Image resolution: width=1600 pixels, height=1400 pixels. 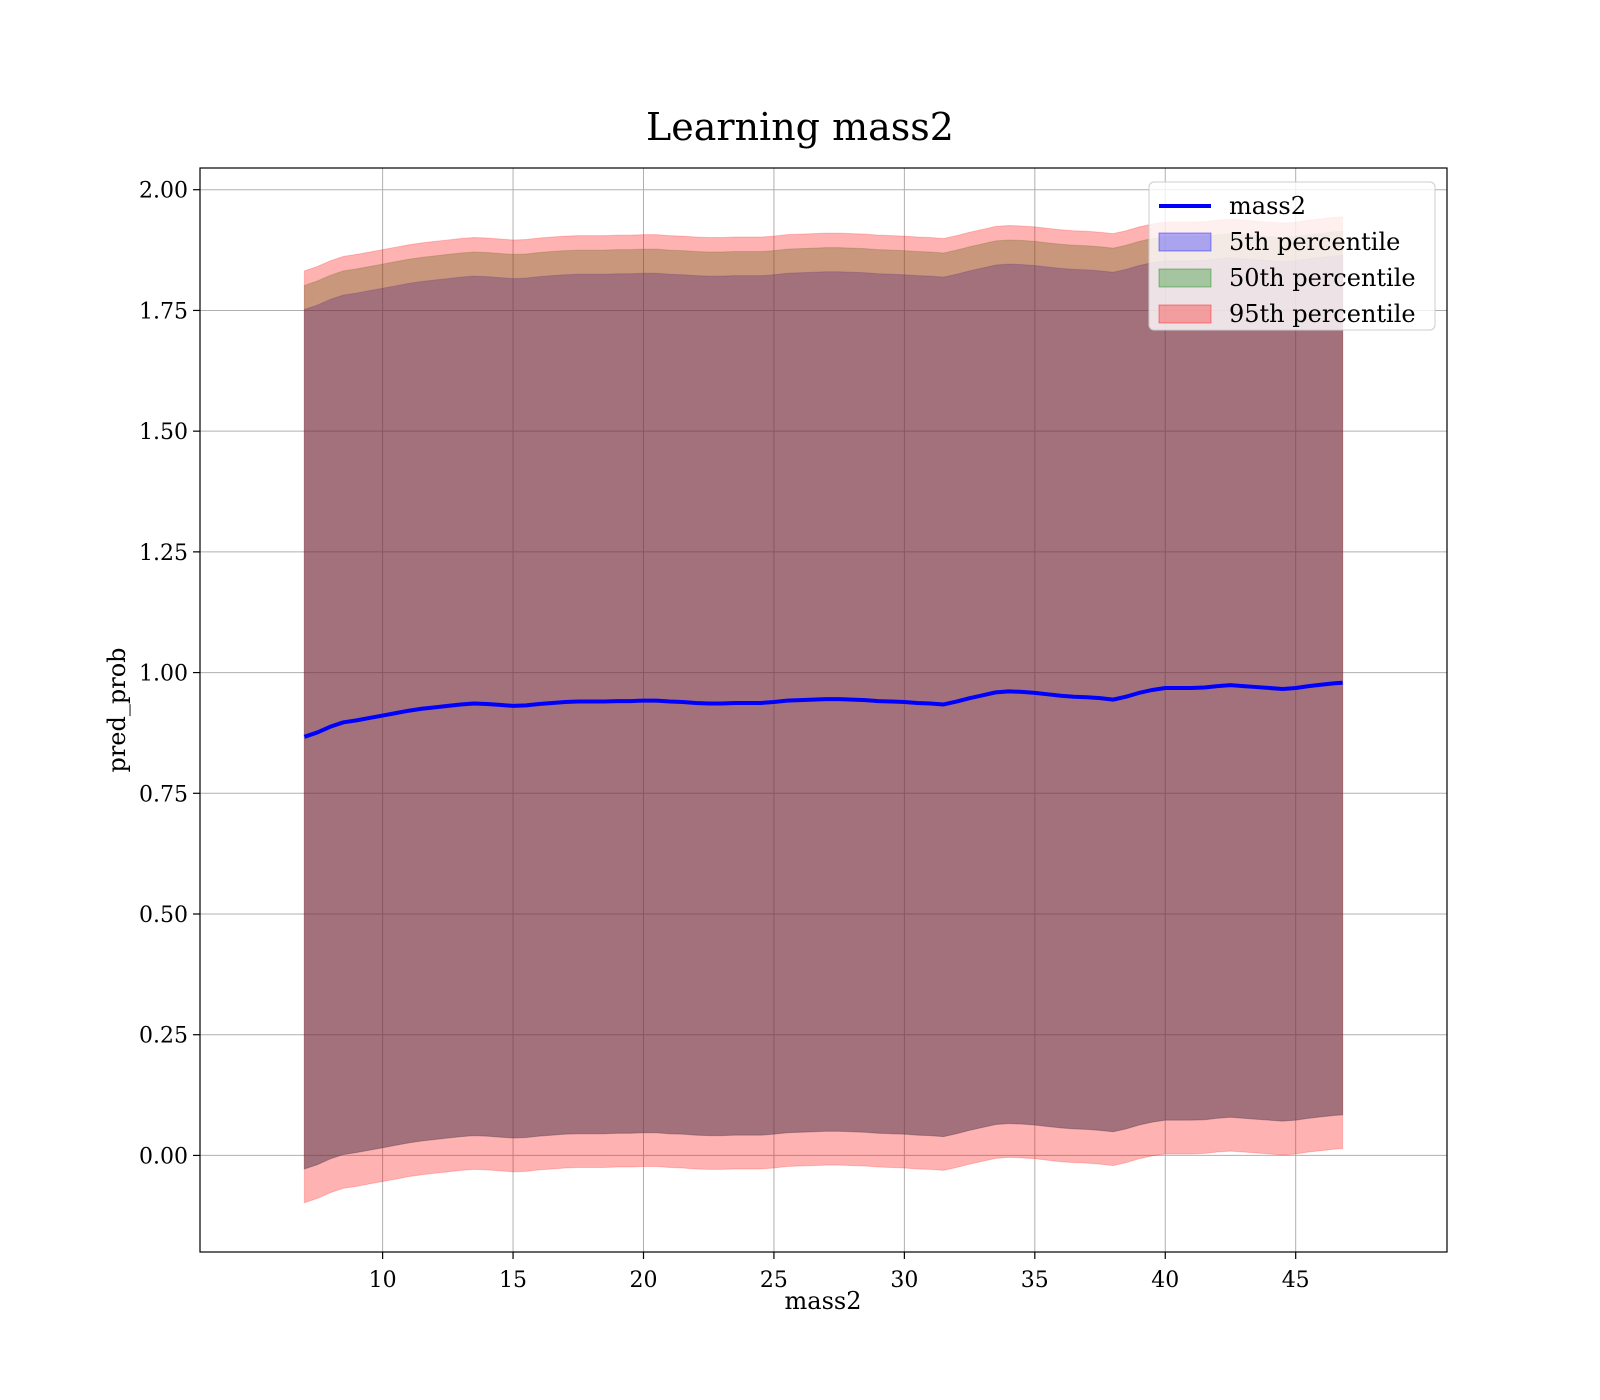 I want to click on y-tick-label: 1.50, so click(x=163, y=432).